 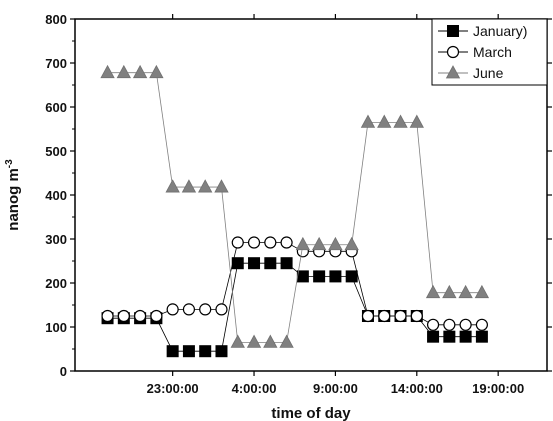 What do you see at coordinates (488, 73) in the screenshot?
I see `legend-label: June` at bounding box center [488, 73].